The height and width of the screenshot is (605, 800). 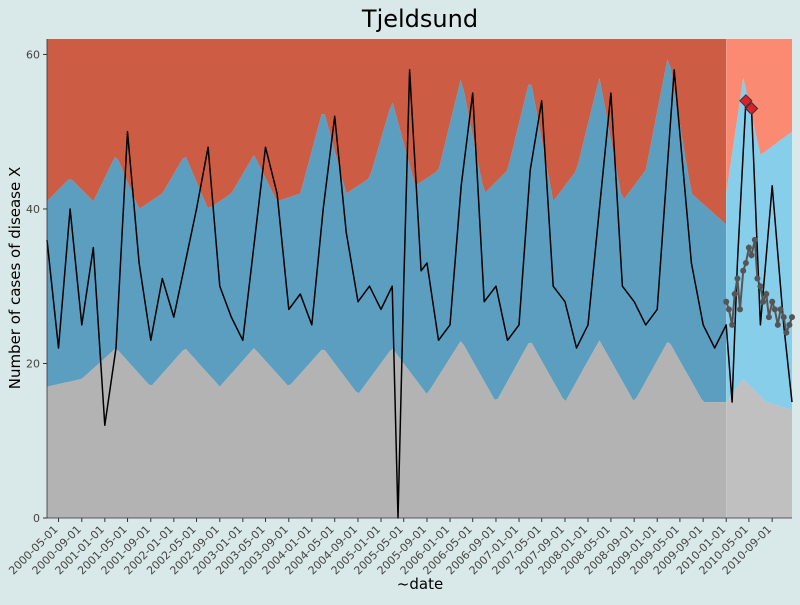 I want to click on y-tick-label: 60, so click(x=33, y=54).